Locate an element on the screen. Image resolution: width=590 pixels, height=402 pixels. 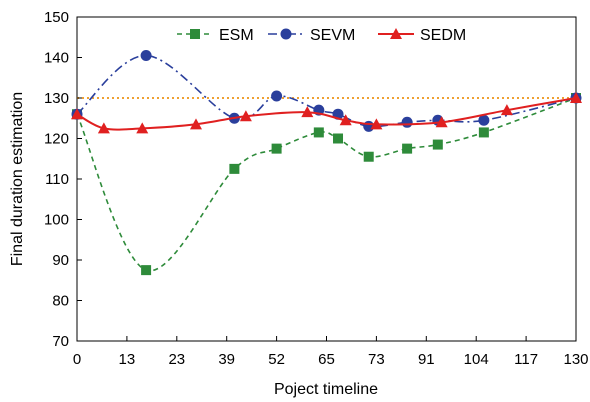
y-tick-label: 110 is located at coordinates (57, 179).